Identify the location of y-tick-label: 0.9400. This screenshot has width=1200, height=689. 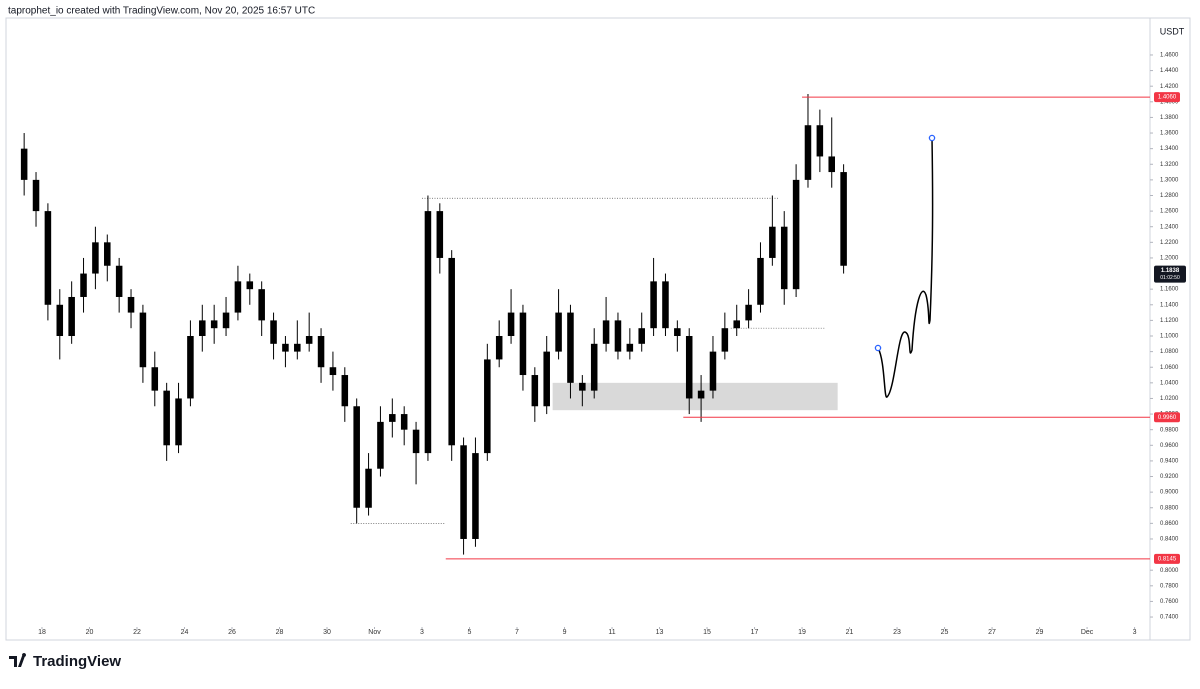
(1169, 461).